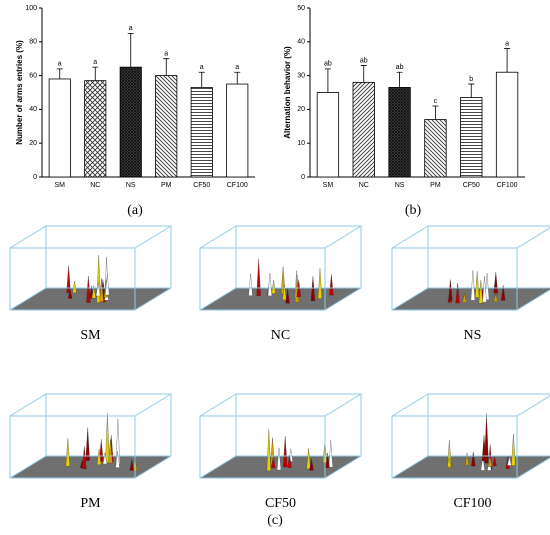 This screenshot has width=550, height=535. What do you see at coordinates (413, 210) in the screenshot?
I see `panel-label: (b)` at bounding box center [413, 210].